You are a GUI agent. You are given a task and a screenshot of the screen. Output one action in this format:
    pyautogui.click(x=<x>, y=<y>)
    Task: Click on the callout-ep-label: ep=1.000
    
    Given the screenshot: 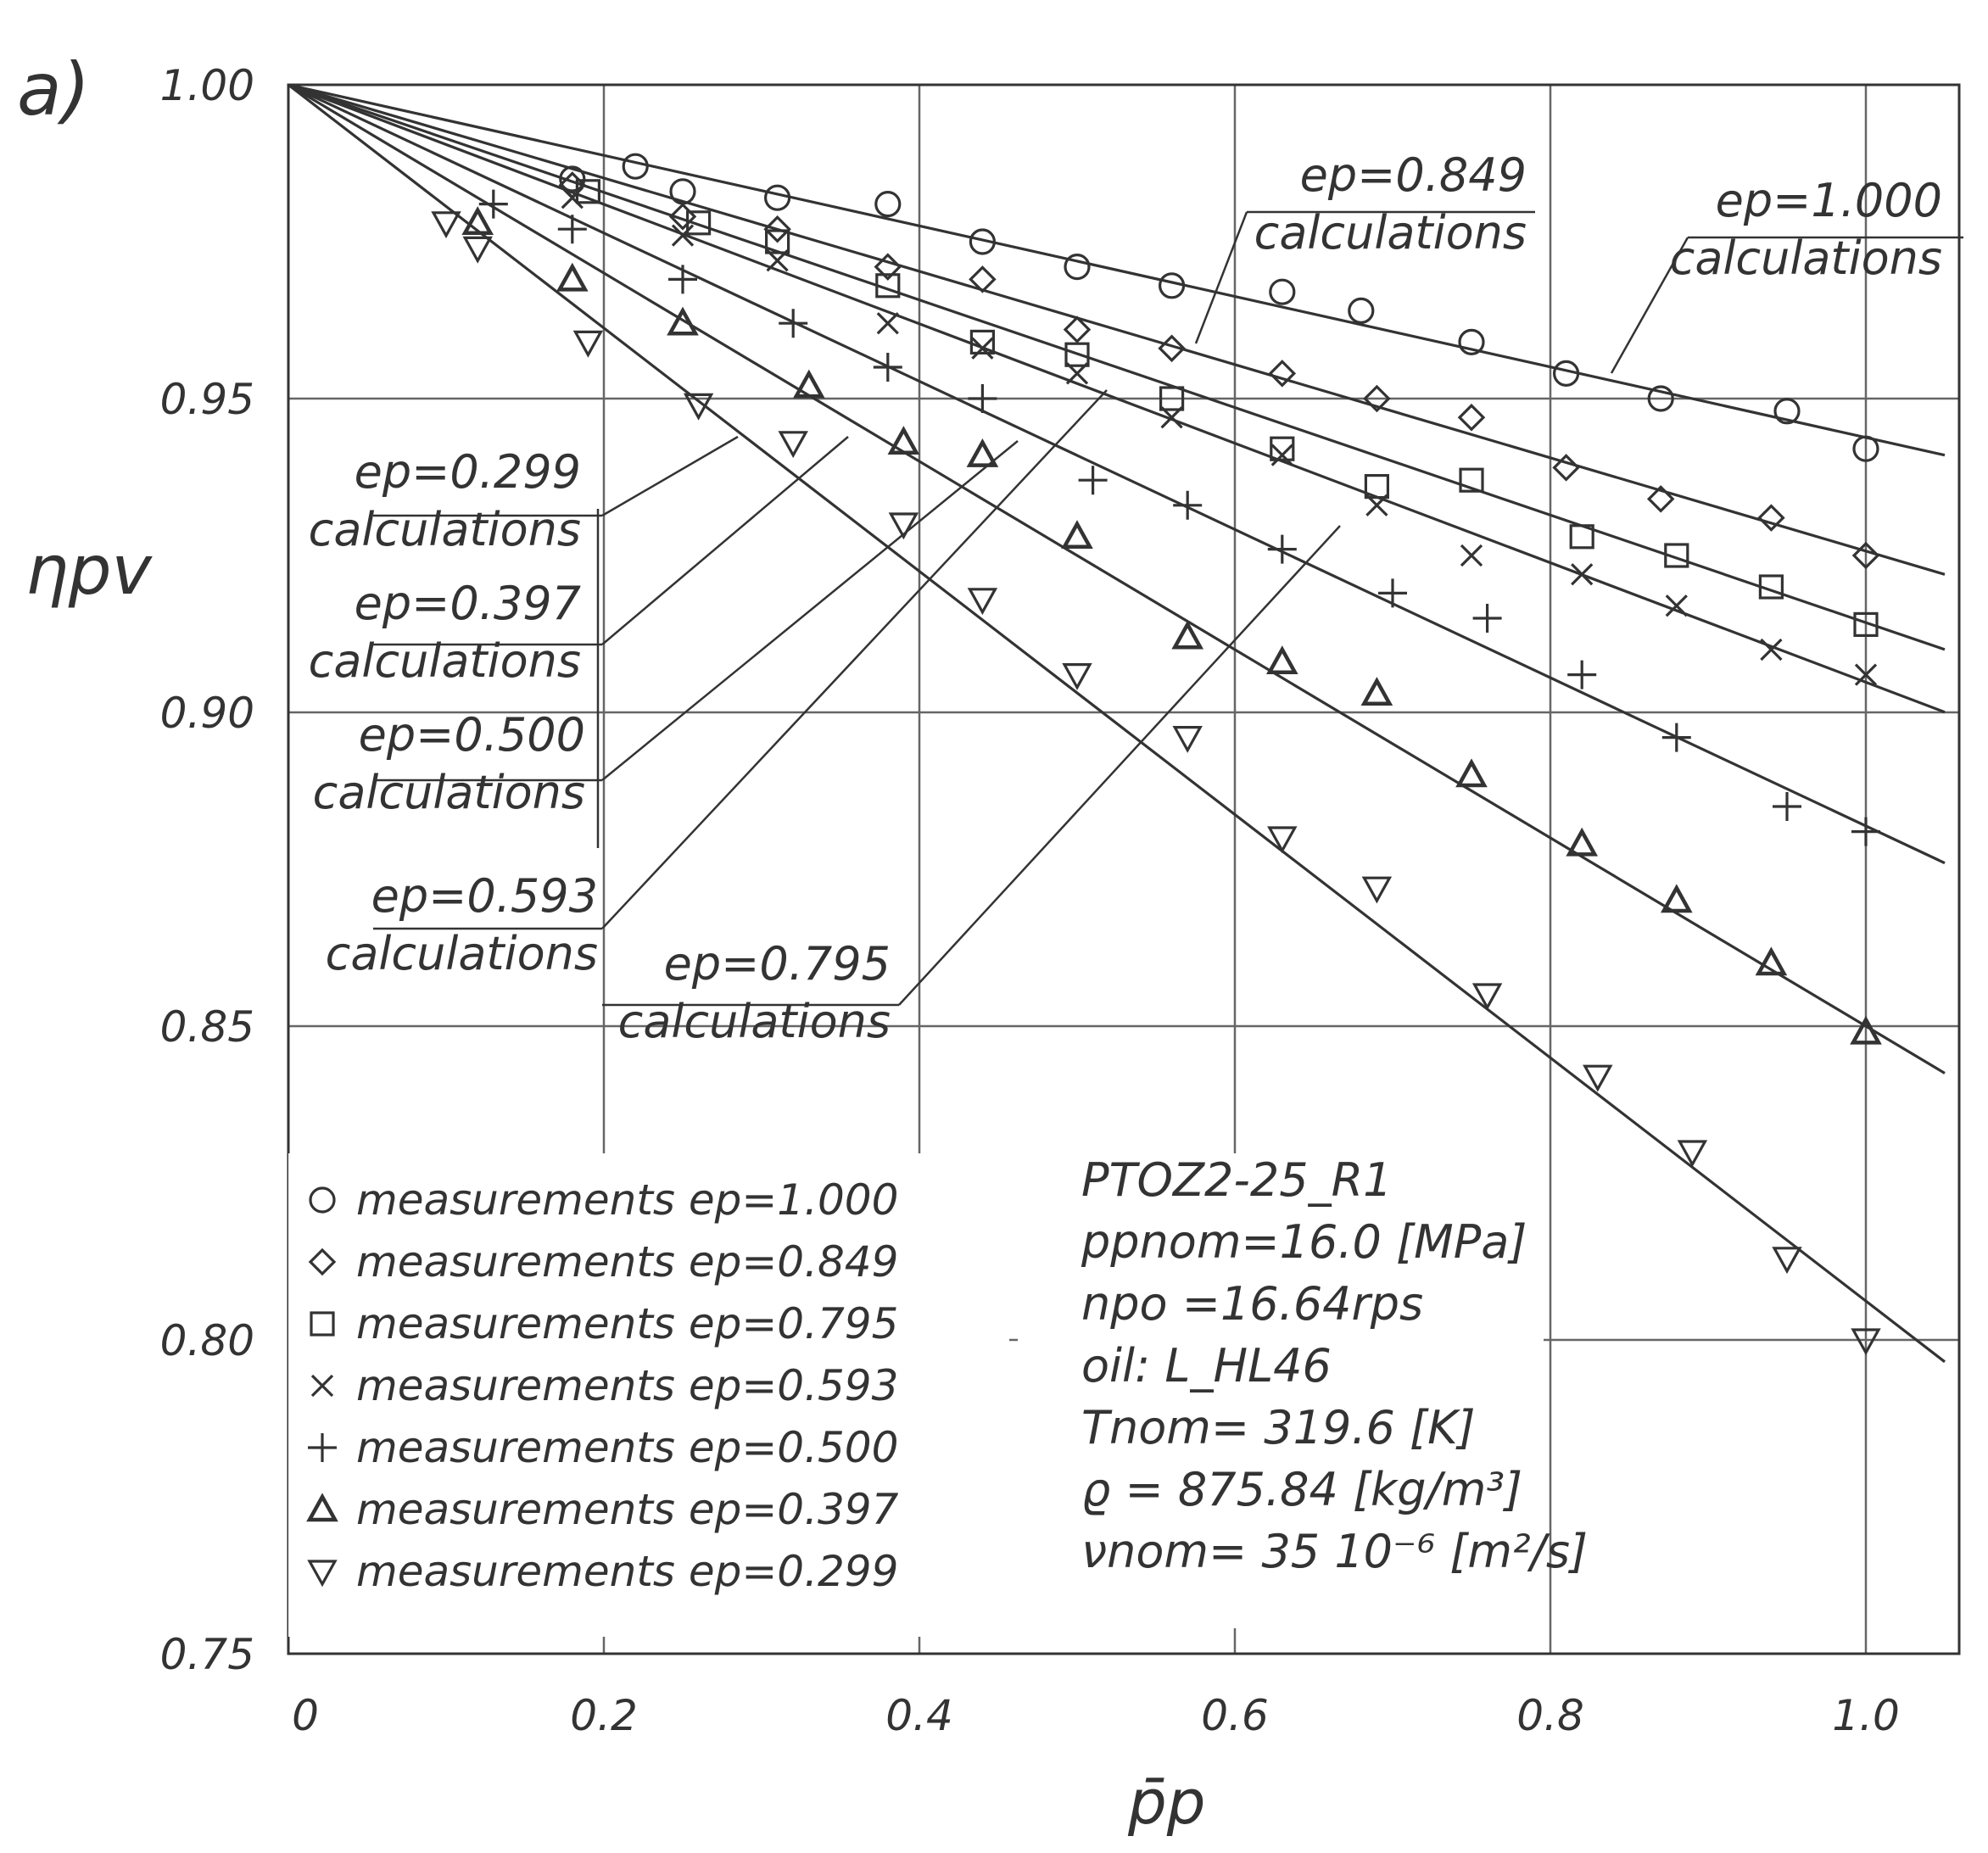 What is the action you would take?
    pyautogui.click(x=1829, y=200)
    